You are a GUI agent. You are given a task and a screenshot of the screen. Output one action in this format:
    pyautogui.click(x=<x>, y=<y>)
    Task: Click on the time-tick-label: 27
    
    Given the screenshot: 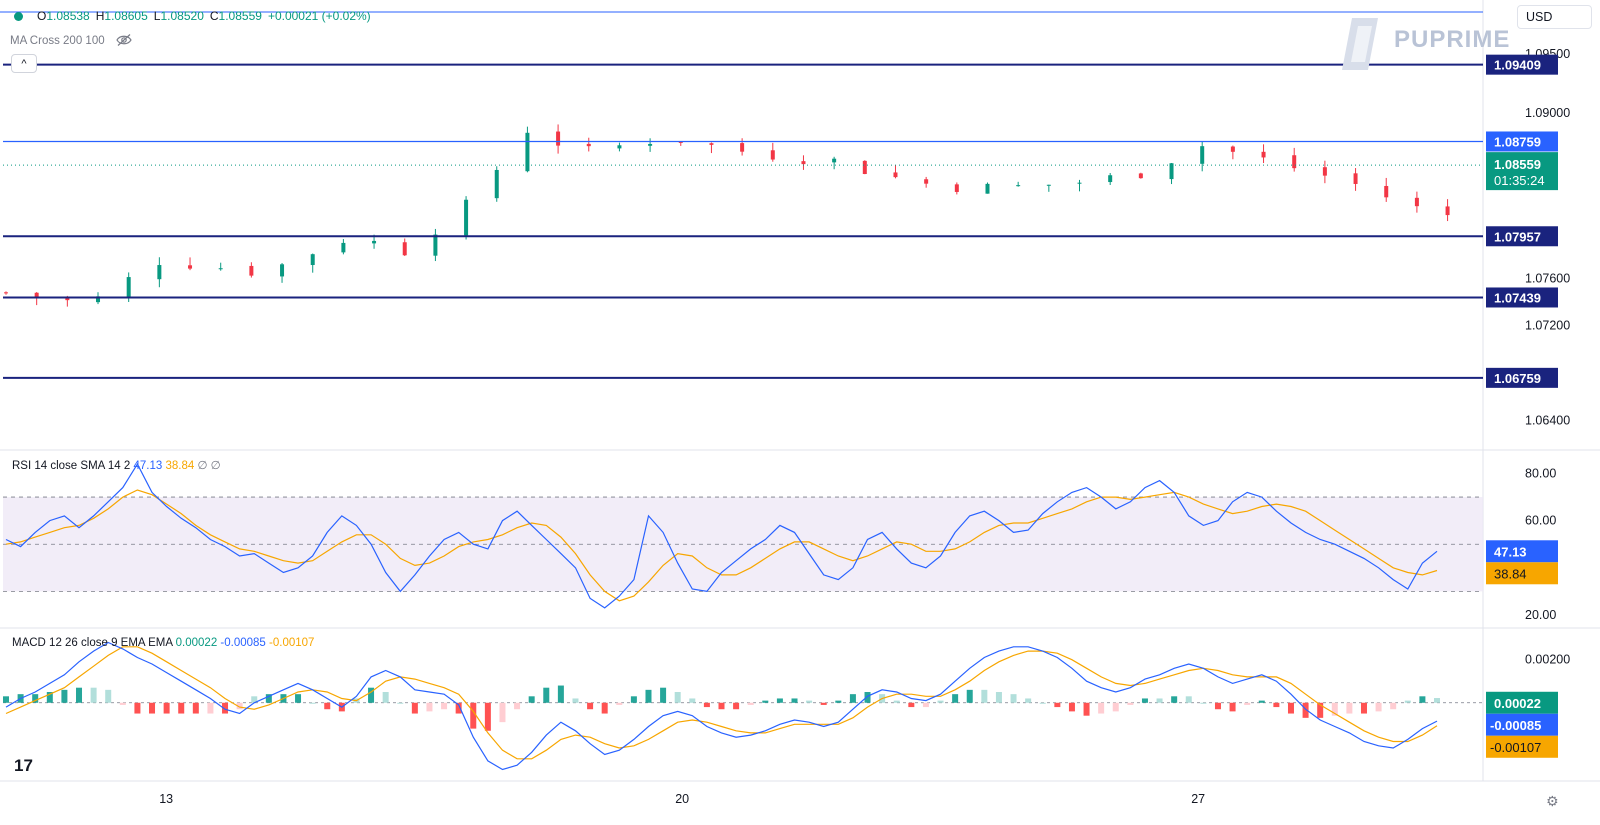 What is the action you would take?
    pyautogui.click(x=1198, y=799)
    